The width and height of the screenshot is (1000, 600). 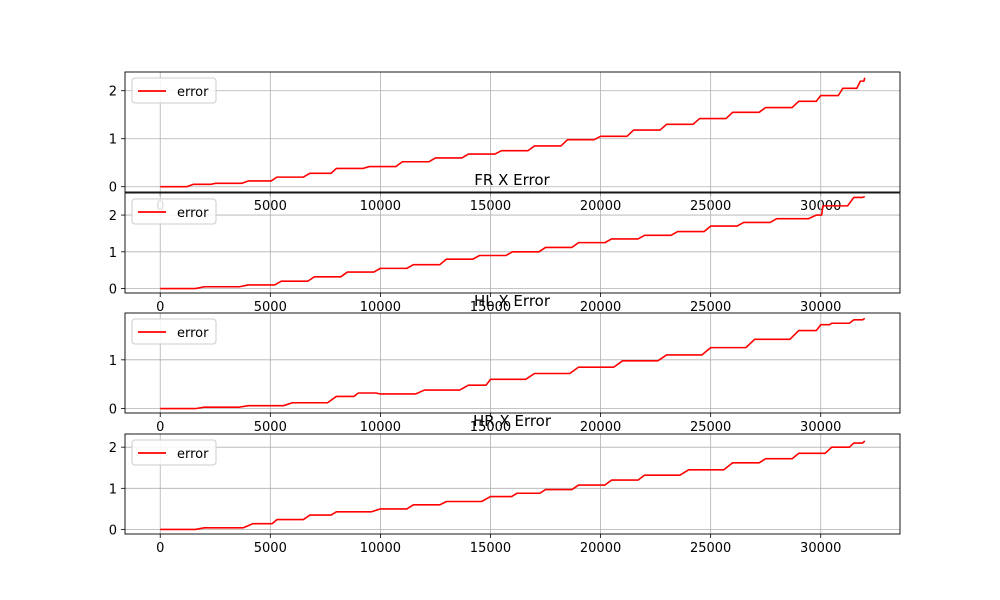 I want to click on subplot-2-x-tick-label: 30000, so click(x=820, y=307).